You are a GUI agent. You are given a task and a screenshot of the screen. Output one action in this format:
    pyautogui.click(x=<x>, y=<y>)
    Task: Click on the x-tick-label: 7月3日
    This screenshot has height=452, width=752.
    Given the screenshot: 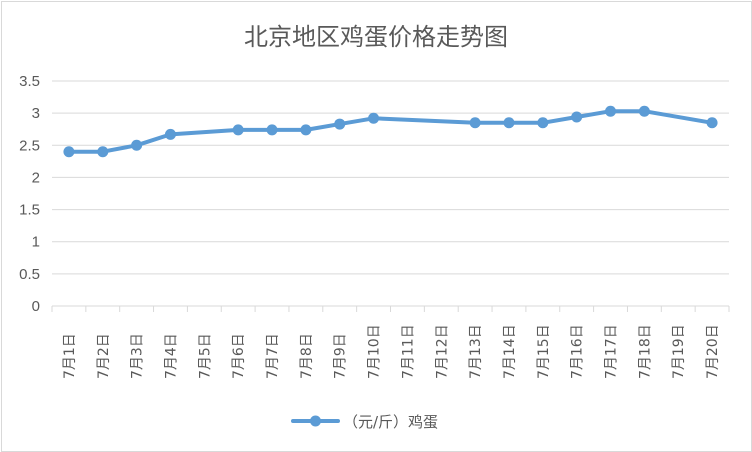 What is the action you would take?
    pyautogui.click(x=138, y=356)
    